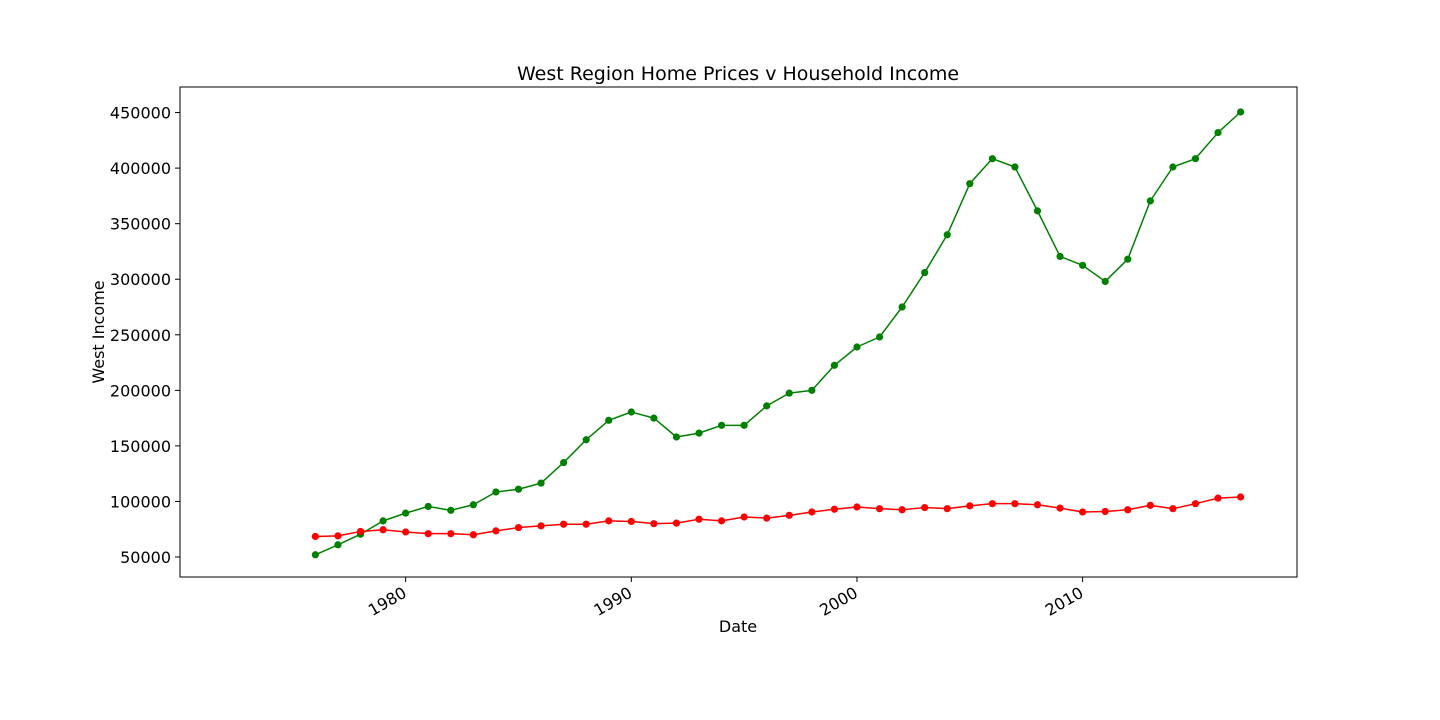 Image resolution: width=1440 pixels, height=720 pixels. Describe the element at coordinates (140, 224) in the screenshot. I see `y-tick-label: 350000` at that location.